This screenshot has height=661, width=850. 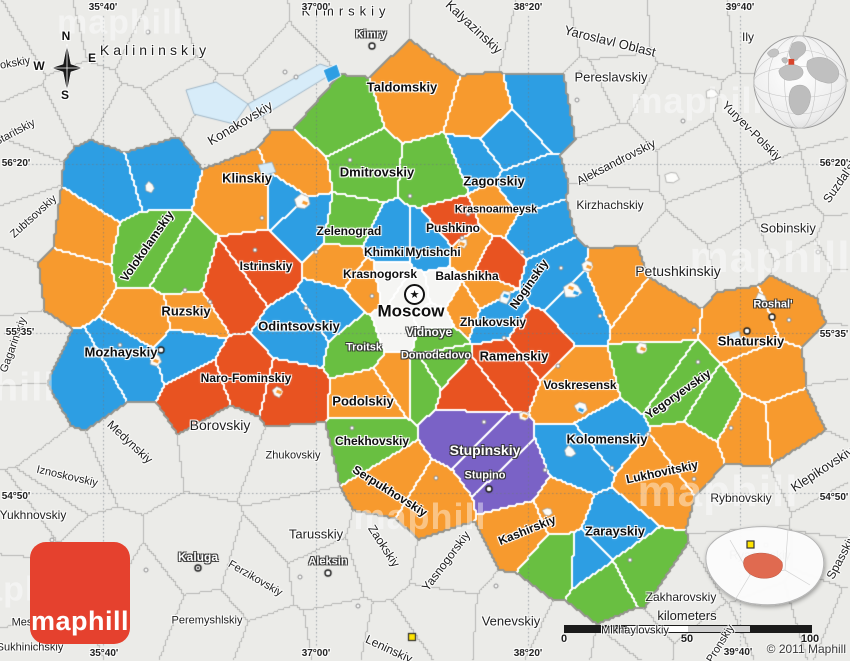 I want to click on scale-bar, so click(x=688, y=629).